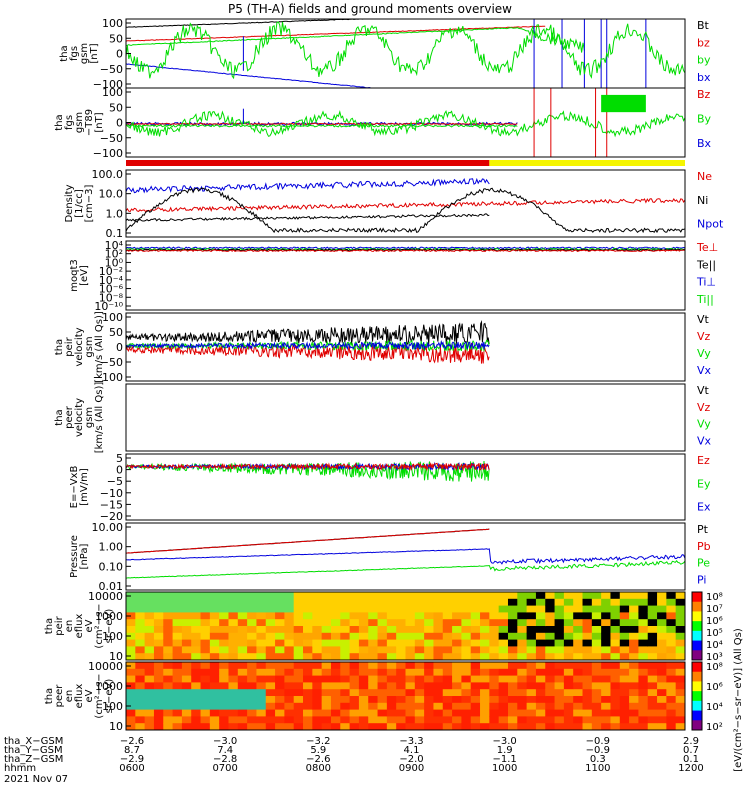 The height and width of the screenshot is (800, 750). I want to click on region-bar-yellow, so click(587, 163).